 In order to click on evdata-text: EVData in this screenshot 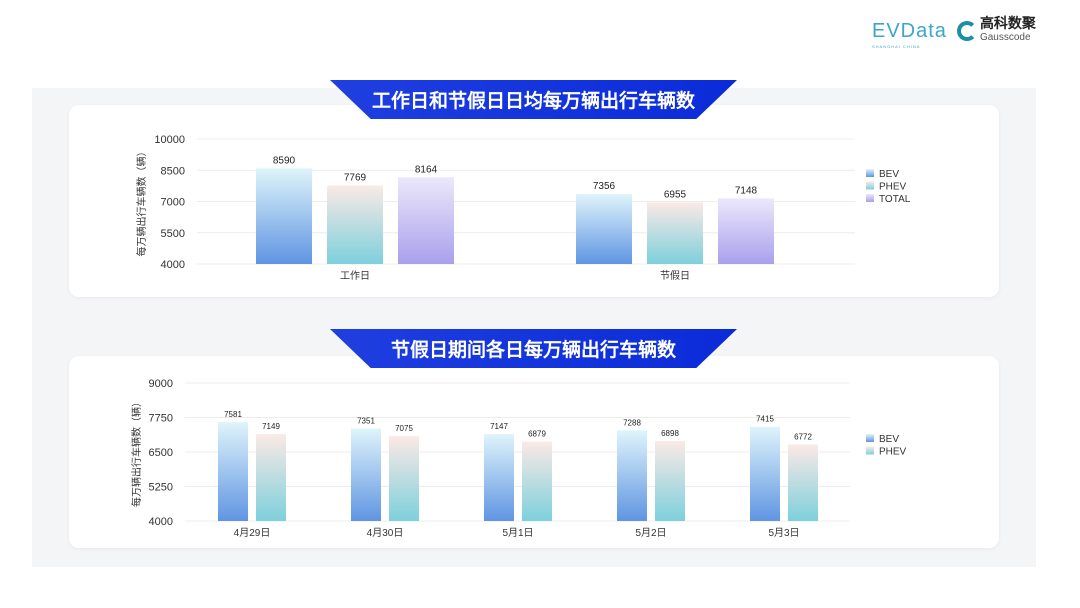, I will do `click(909, 30)`.